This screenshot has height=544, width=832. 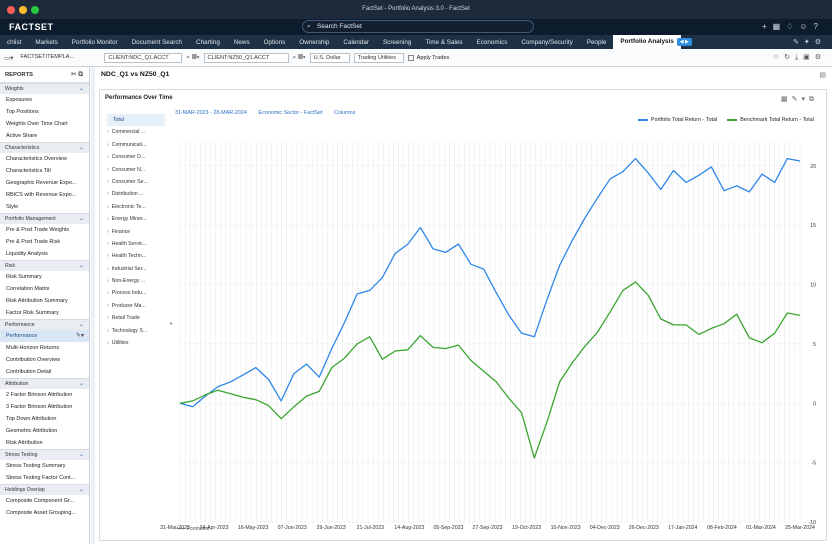 What do you see at coordinates (44, 254) in the screenshot?
I see `sidebar-item-liquidity-analysis: Liquidity Analysis` at bounding box center [44, 254].